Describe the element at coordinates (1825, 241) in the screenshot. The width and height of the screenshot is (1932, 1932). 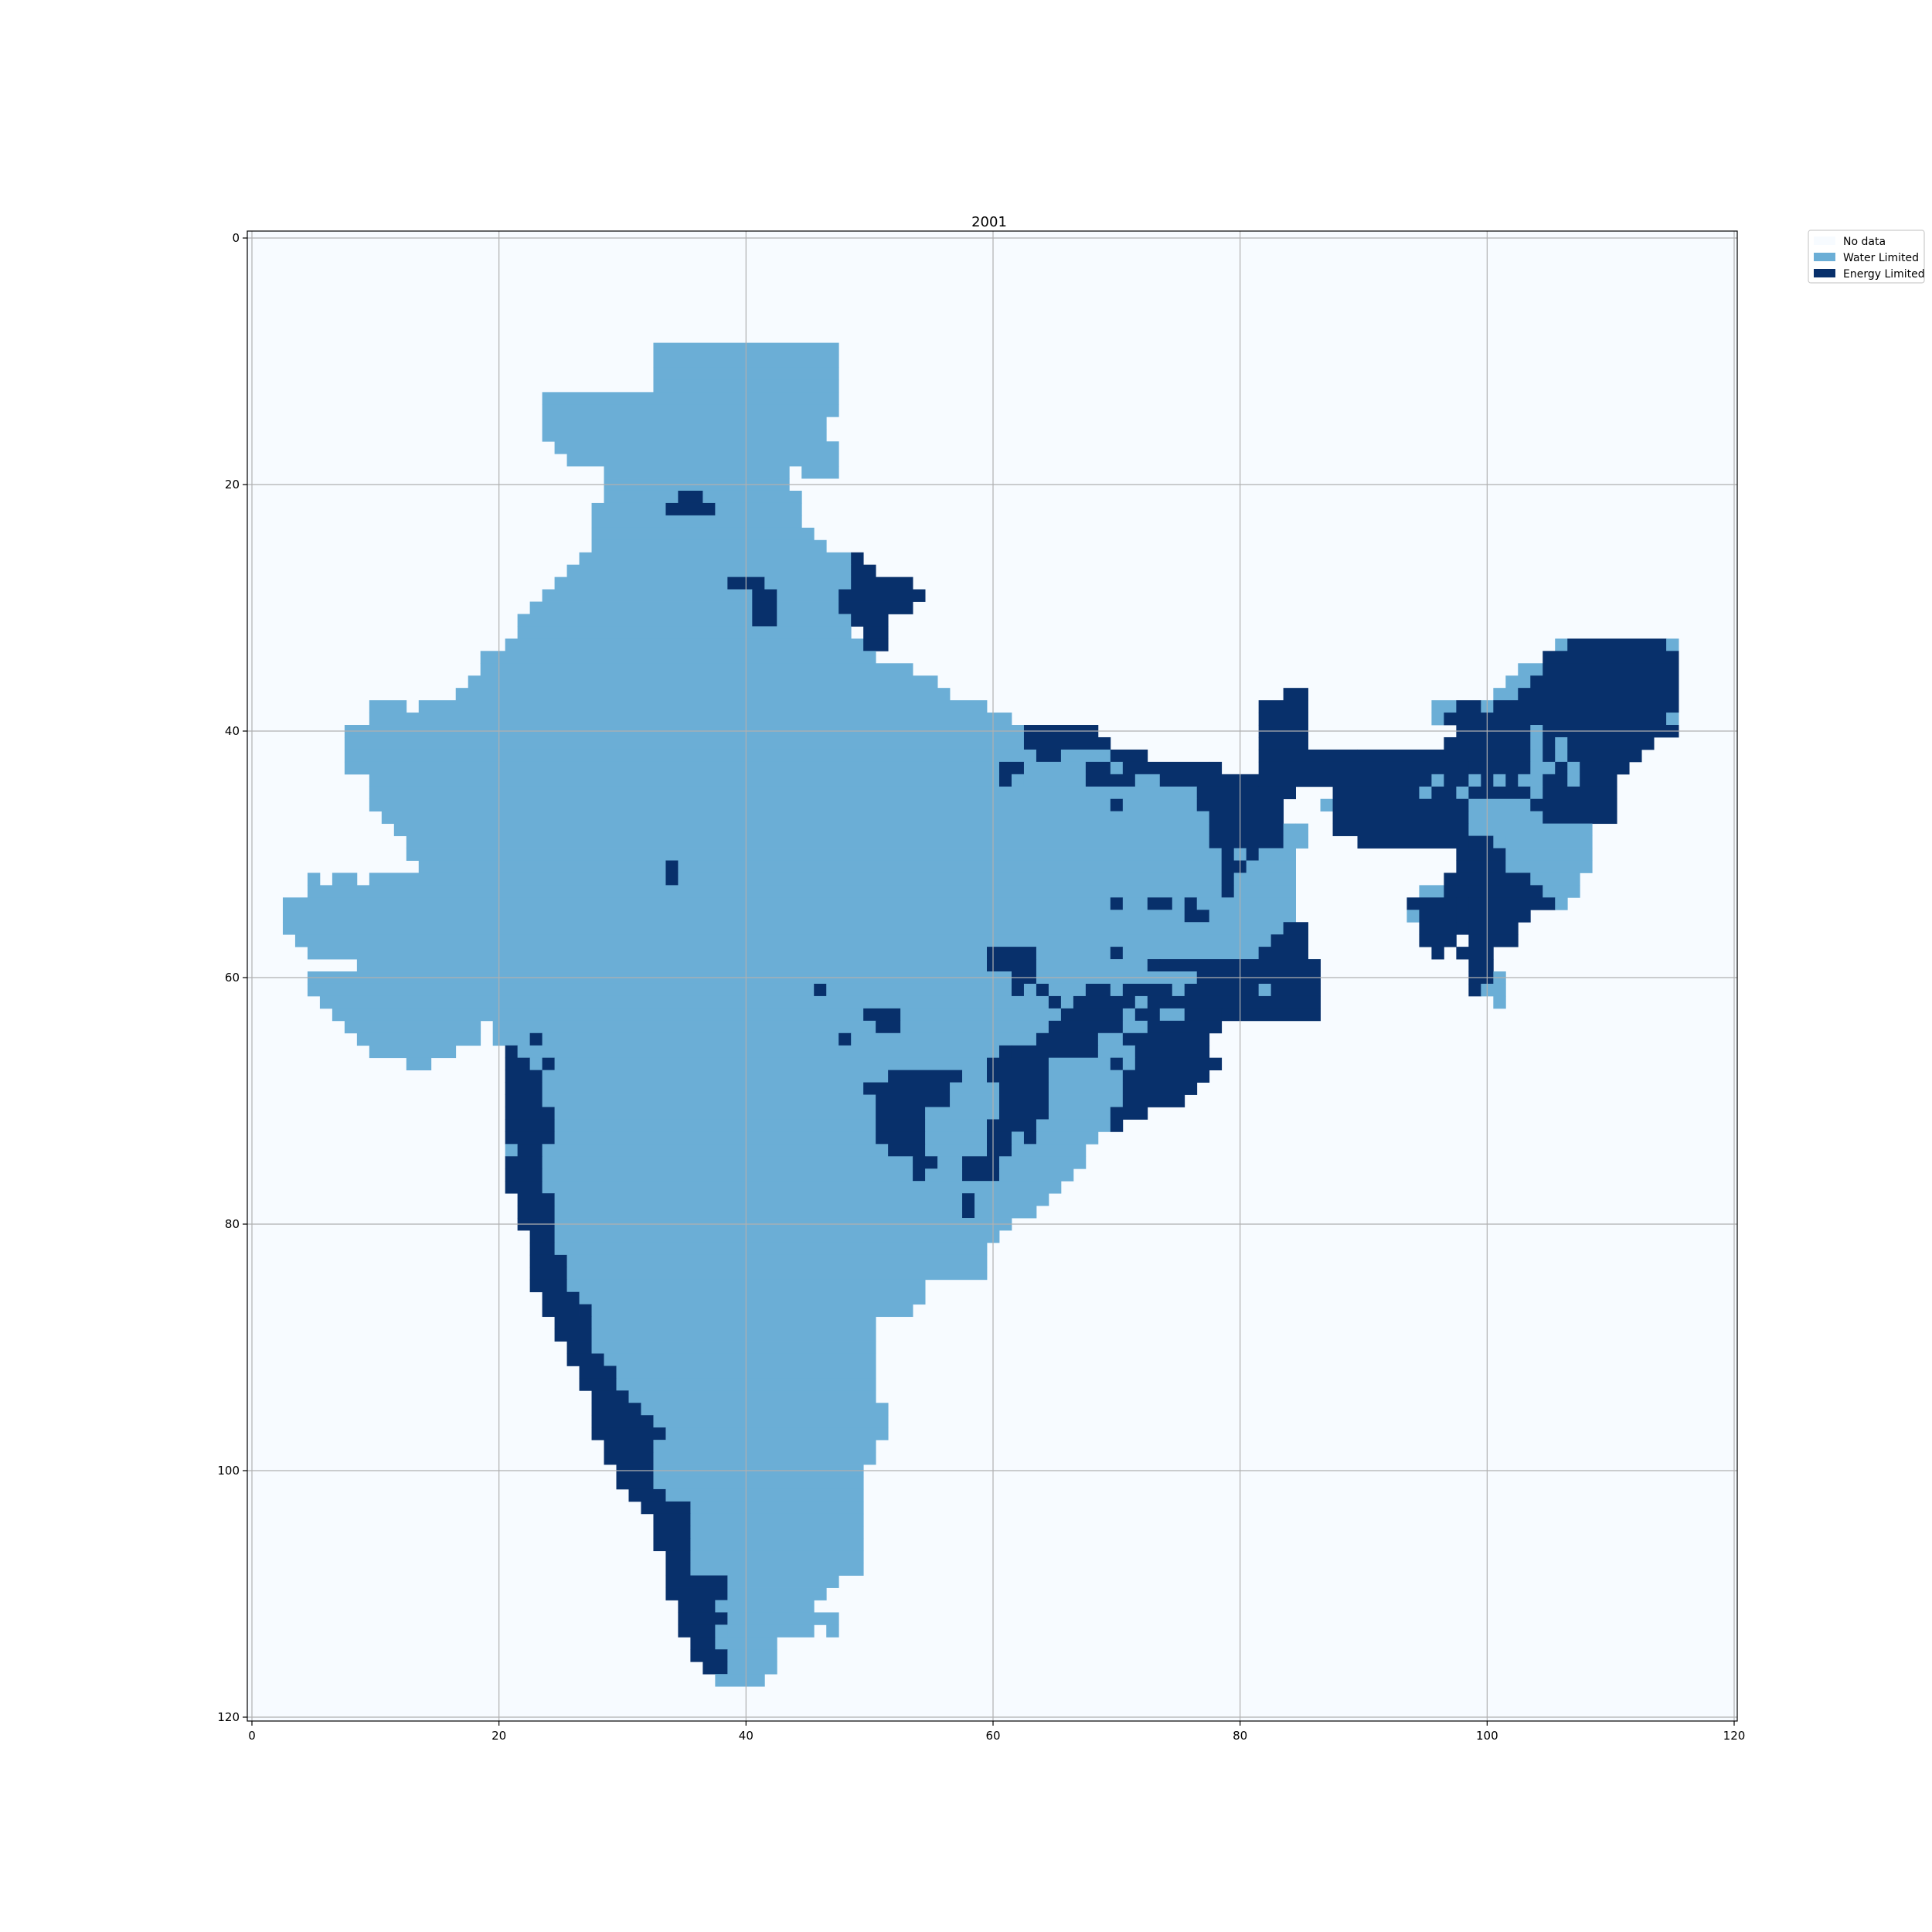
I see `legend-swatch-no-data` at that location.